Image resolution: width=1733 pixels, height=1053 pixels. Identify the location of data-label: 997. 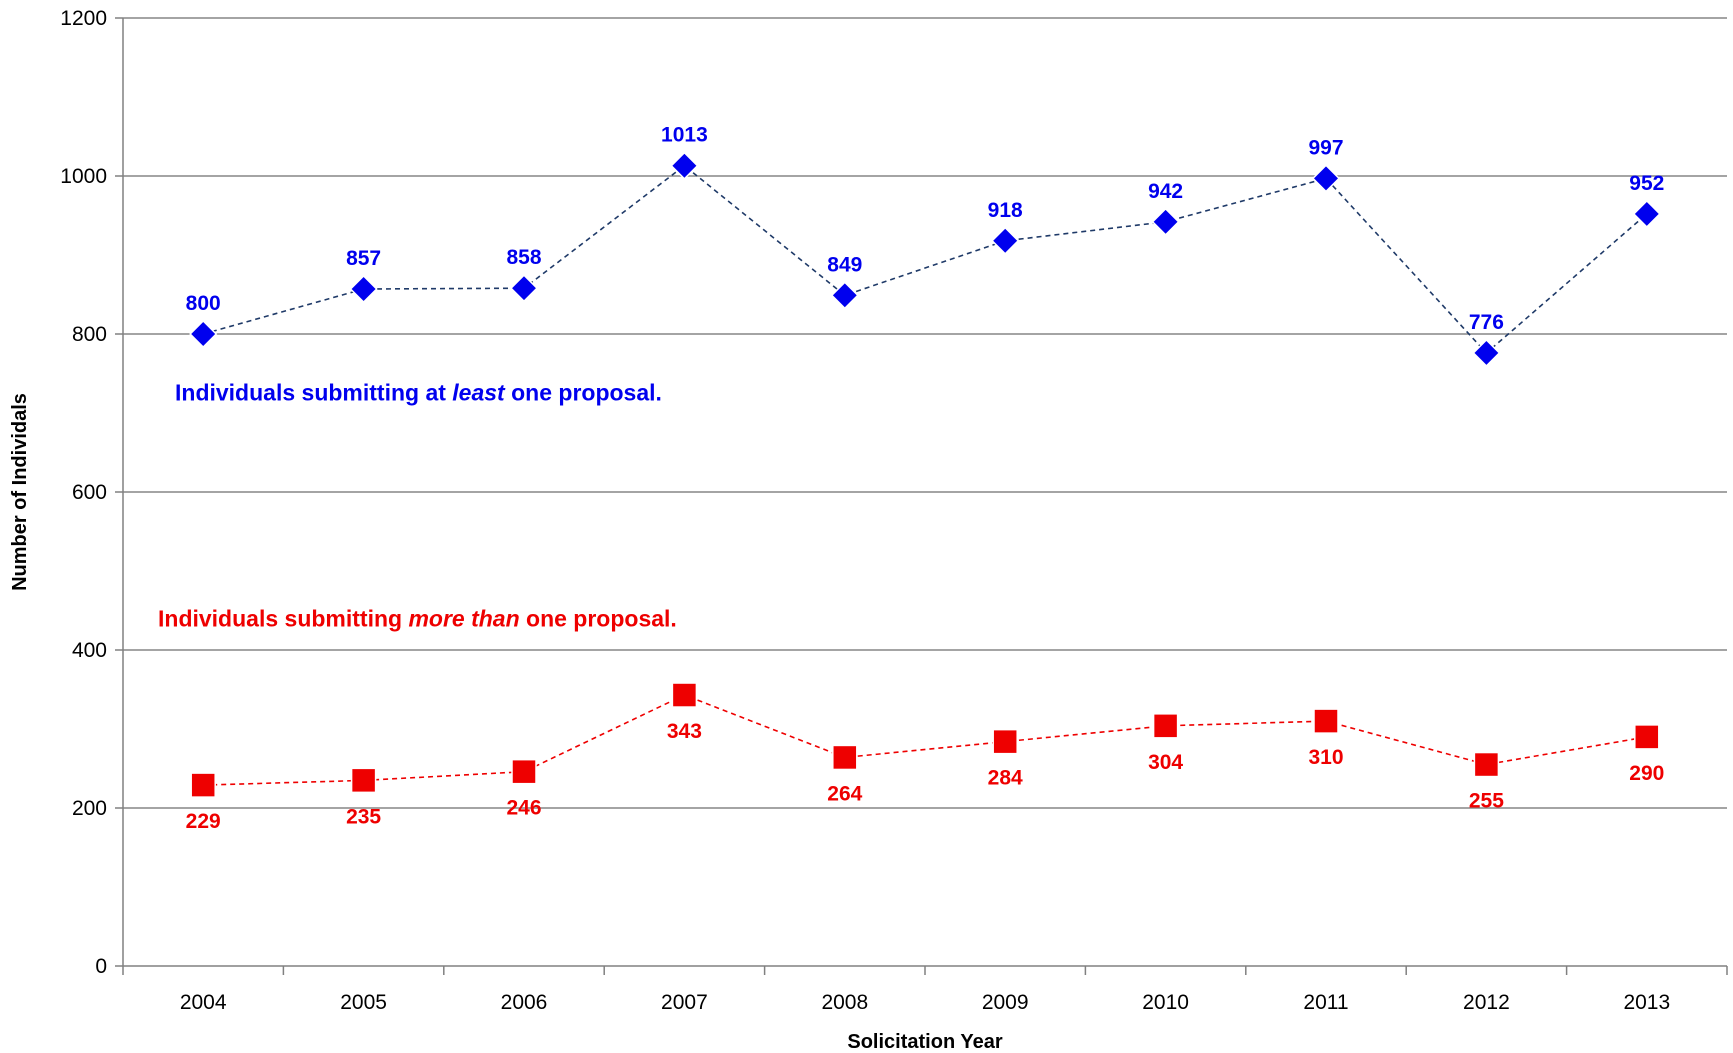
(1325, 147).